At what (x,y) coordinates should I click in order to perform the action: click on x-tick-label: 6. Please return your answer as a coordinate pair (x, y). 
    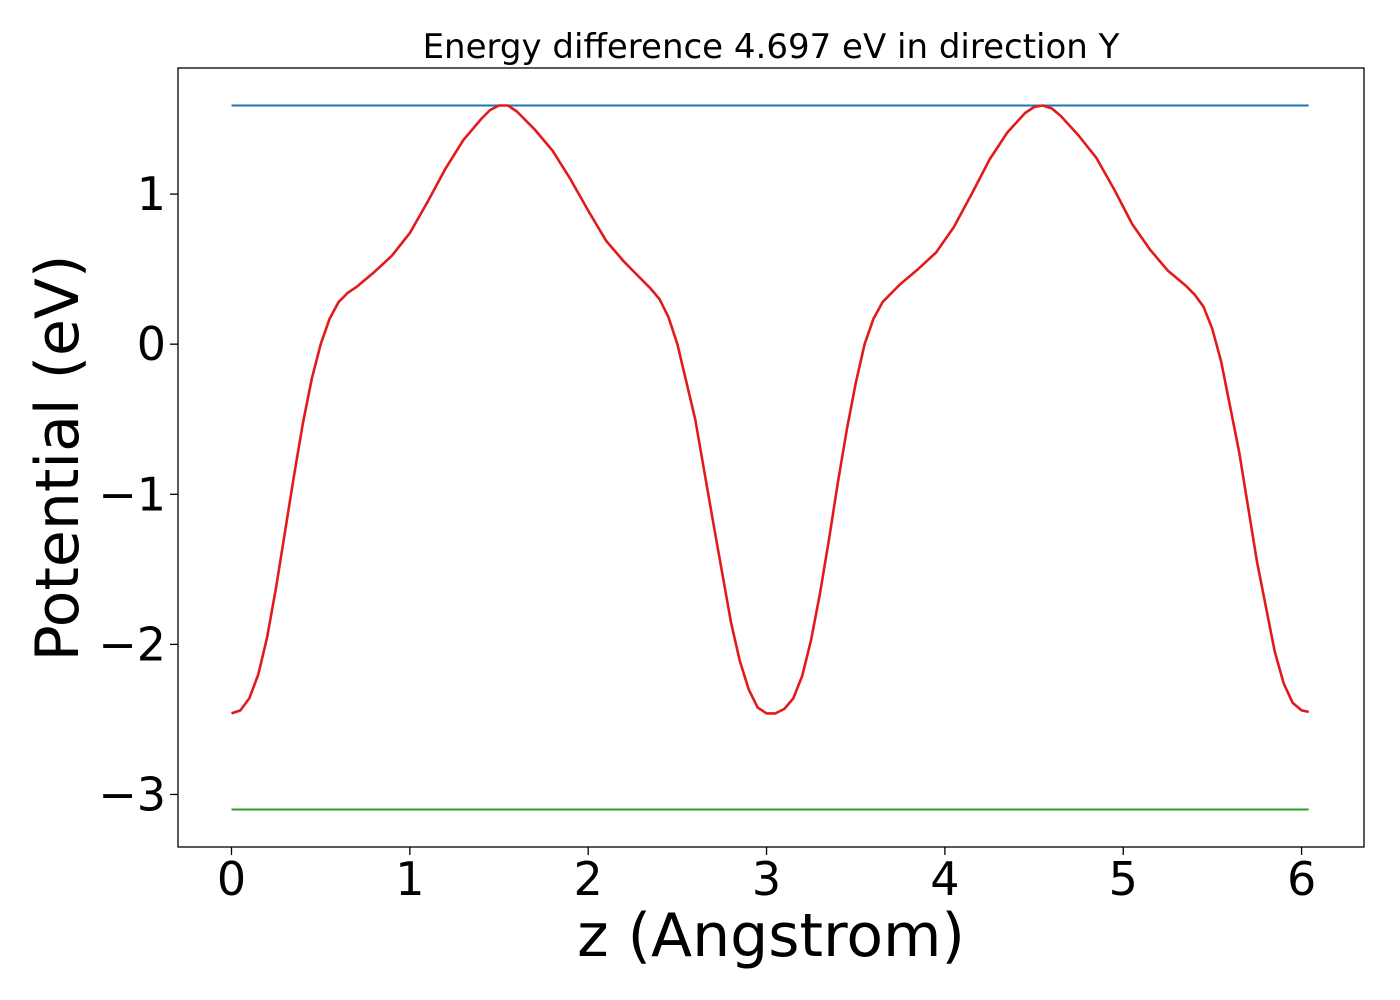
    Looking at the image, I should click on (1301, 879).